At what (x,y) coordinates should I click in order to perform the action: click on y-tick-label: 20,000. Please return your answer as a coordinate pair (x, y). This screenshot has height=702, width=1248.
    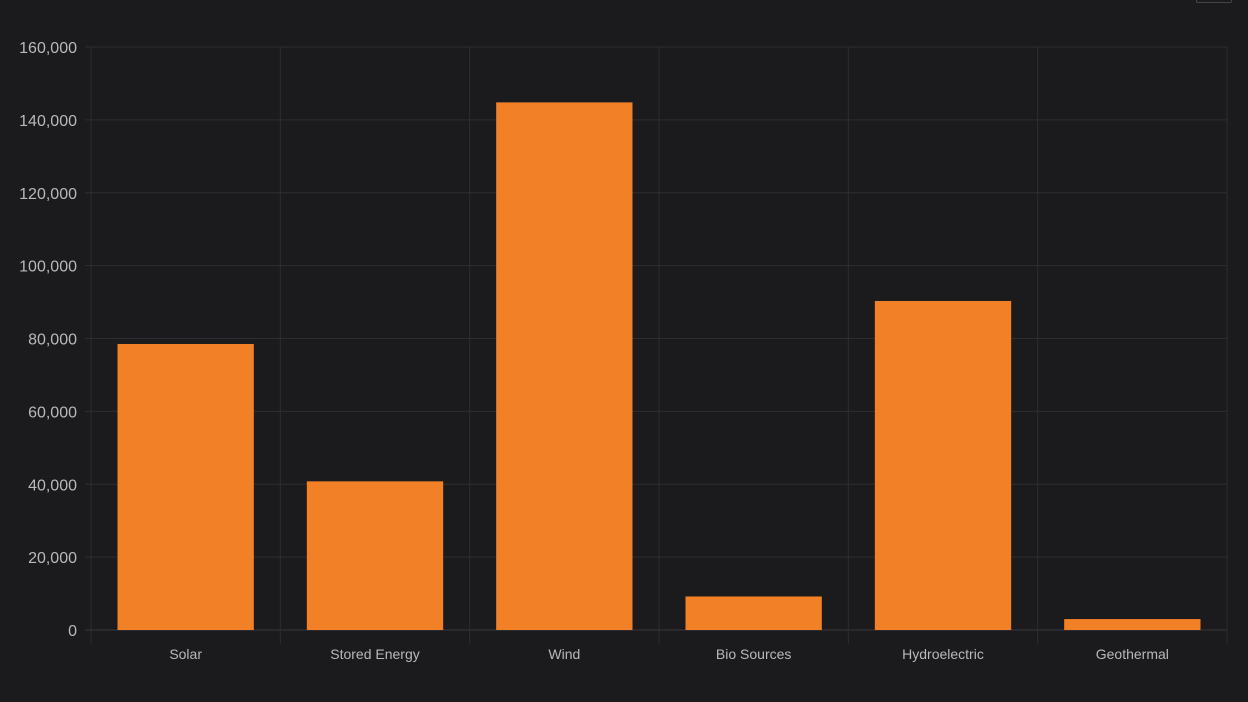
    Looking at the image, I should click on (52, 558).